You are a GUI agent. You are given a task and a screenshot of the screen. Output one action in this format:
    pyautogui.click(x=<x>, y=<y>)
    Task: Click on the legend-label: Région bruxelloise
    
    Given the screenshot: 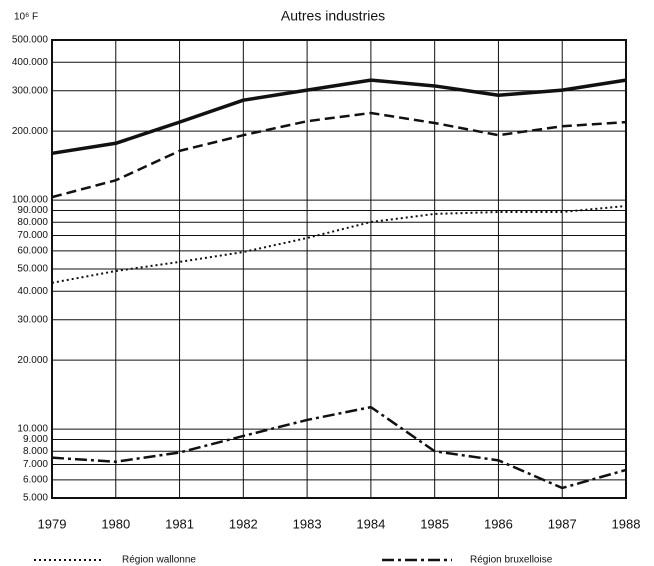 What is the action you would take?
    pyautogui.click(x=511, y=560)
    